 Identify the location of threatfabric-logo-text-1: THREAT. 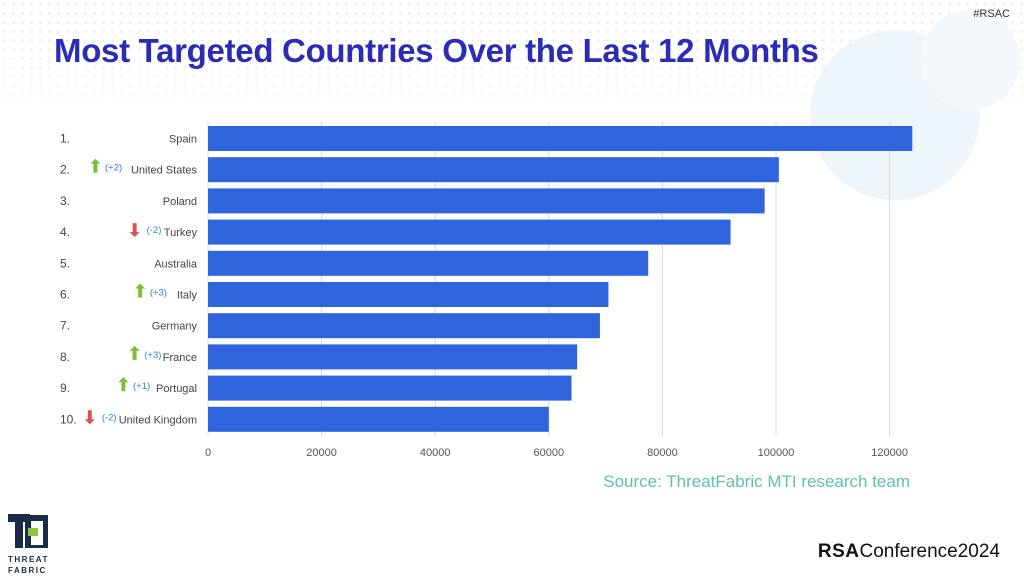
(28, 559).